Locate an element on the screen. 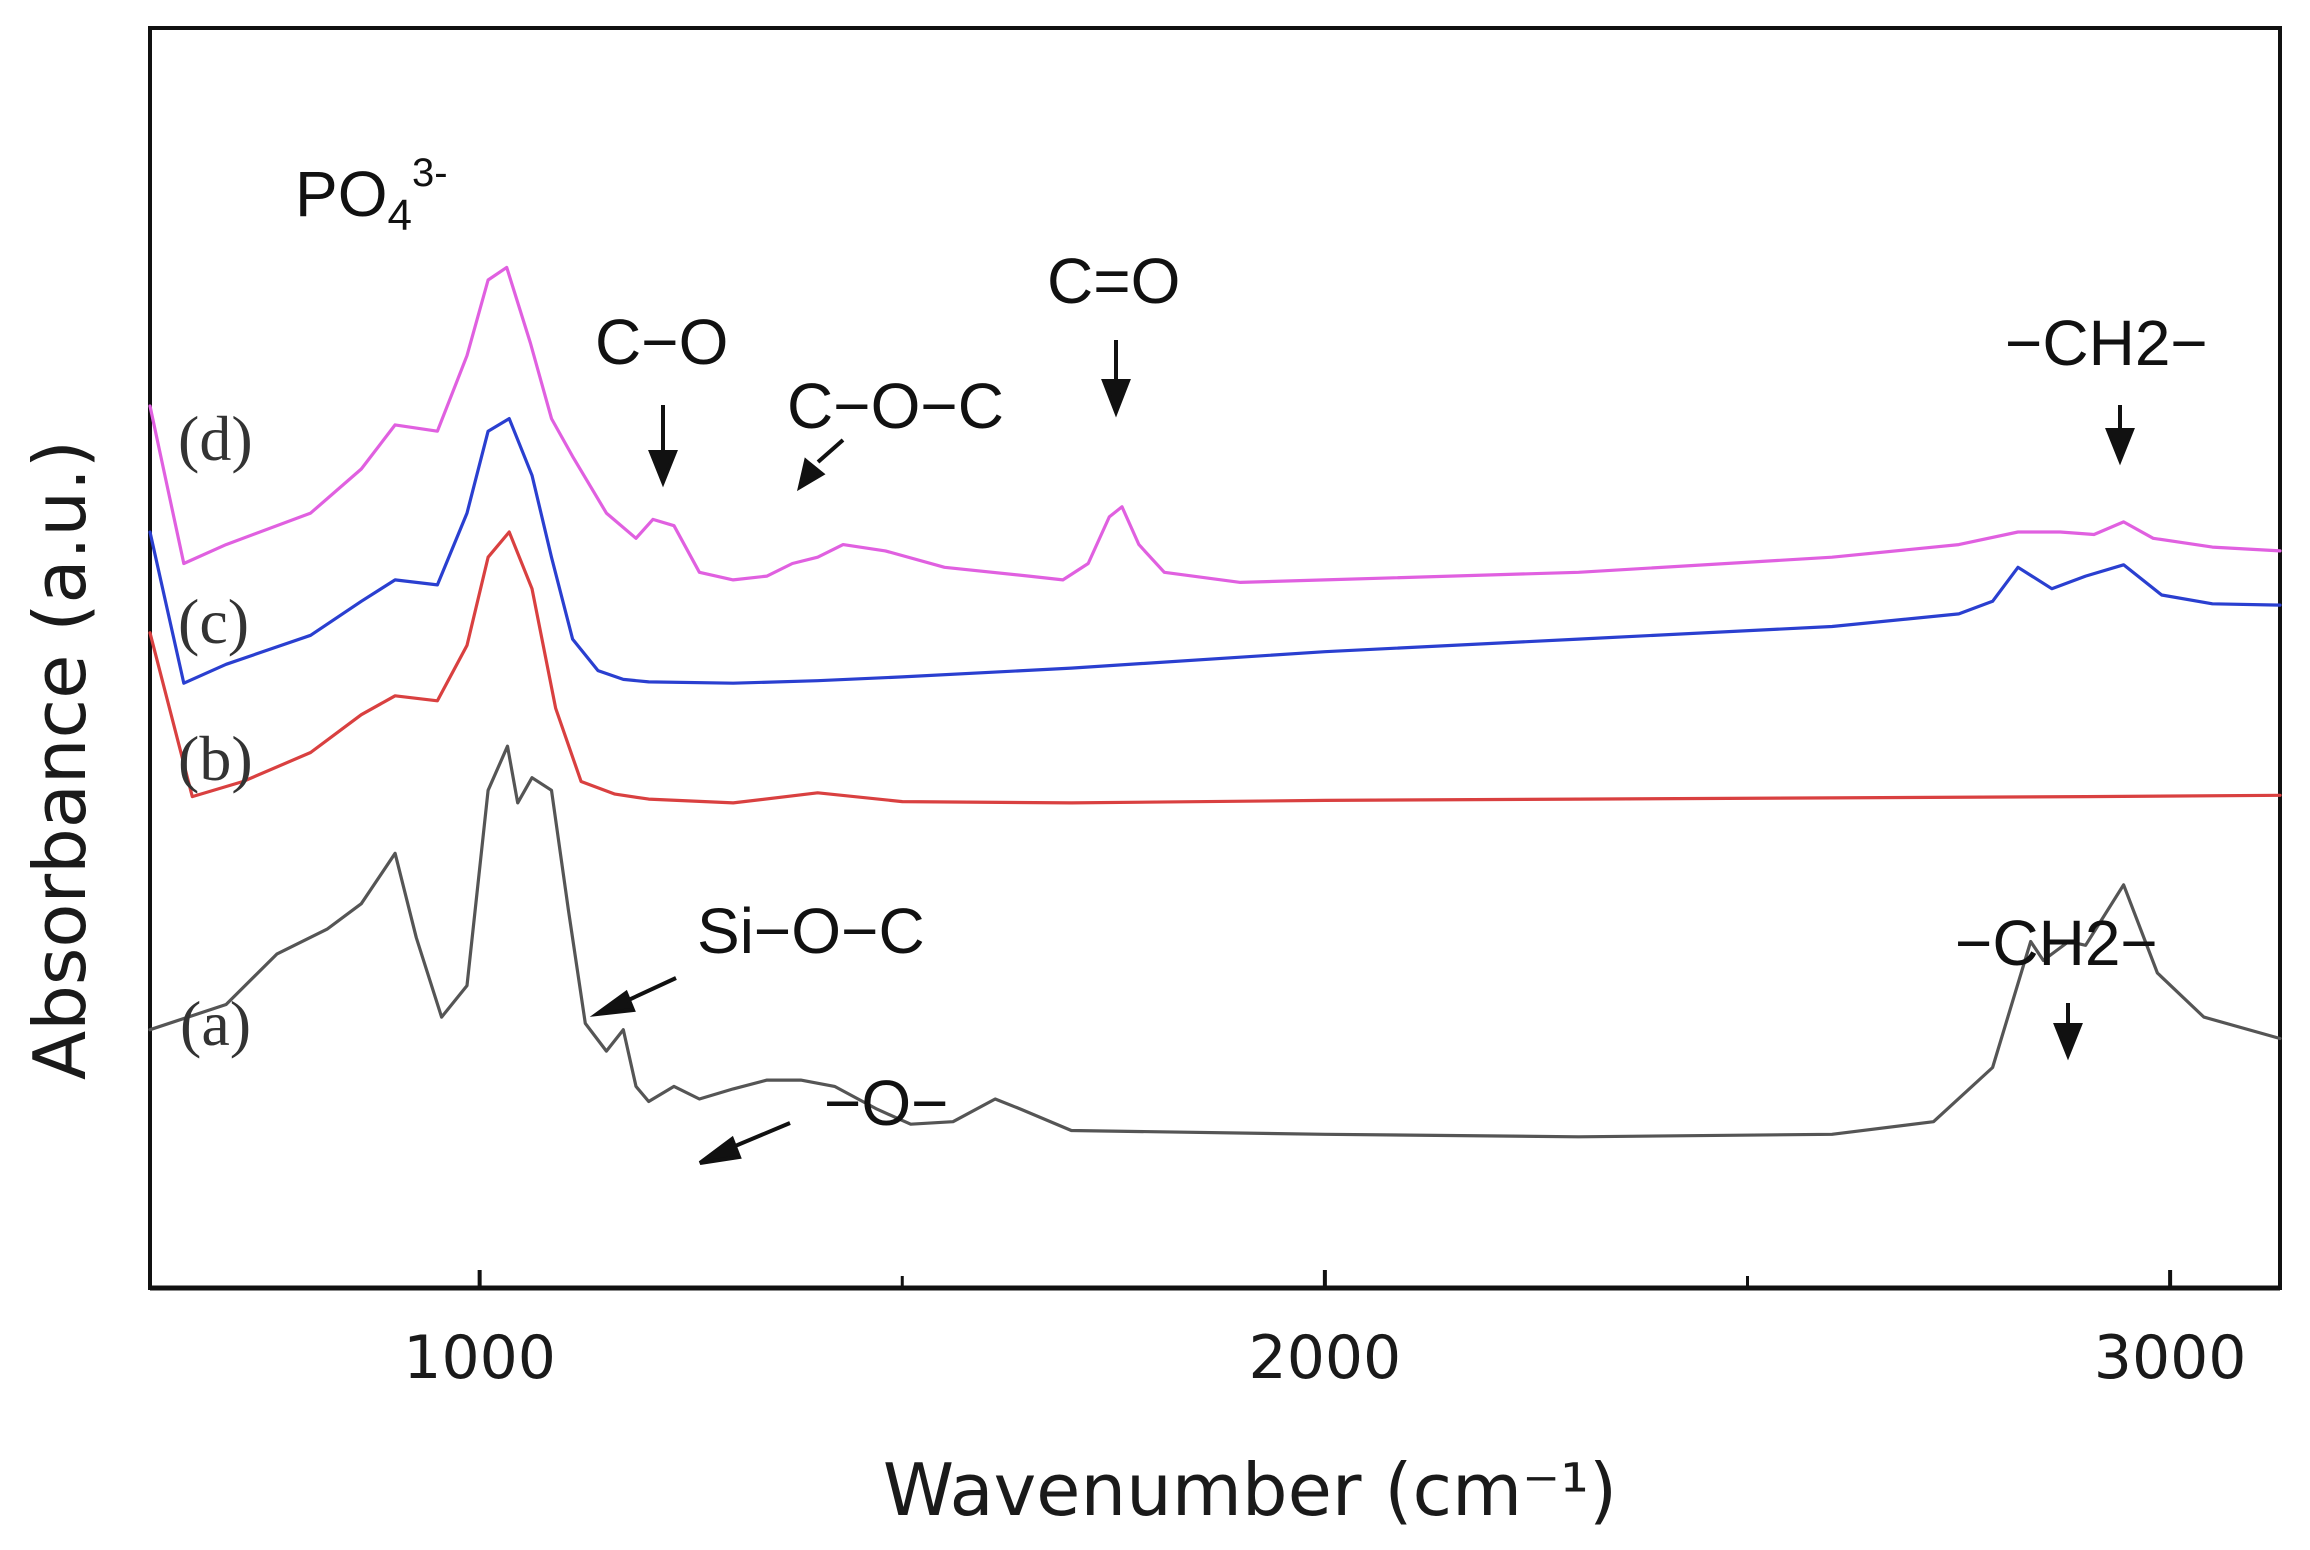  series-label-d: (d) is located at coordinates (215, 438).